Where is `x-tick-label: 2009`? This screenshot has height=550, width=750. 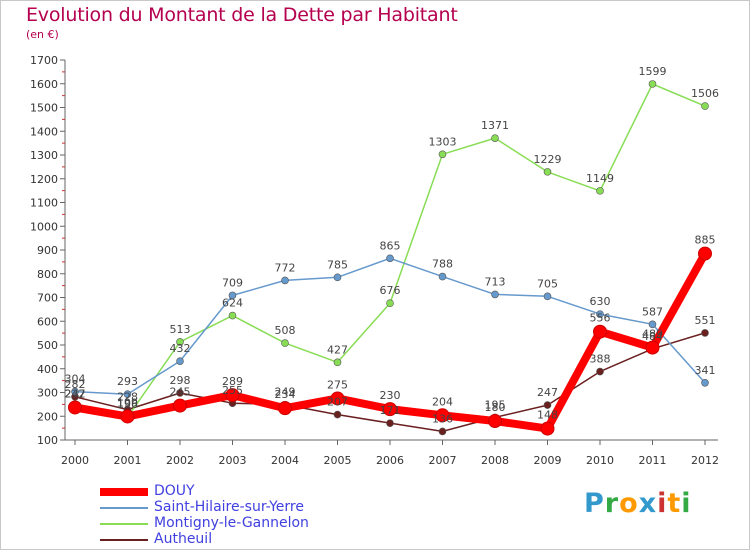
x-tick-label: 2009 is located at coordinates (548, 460).